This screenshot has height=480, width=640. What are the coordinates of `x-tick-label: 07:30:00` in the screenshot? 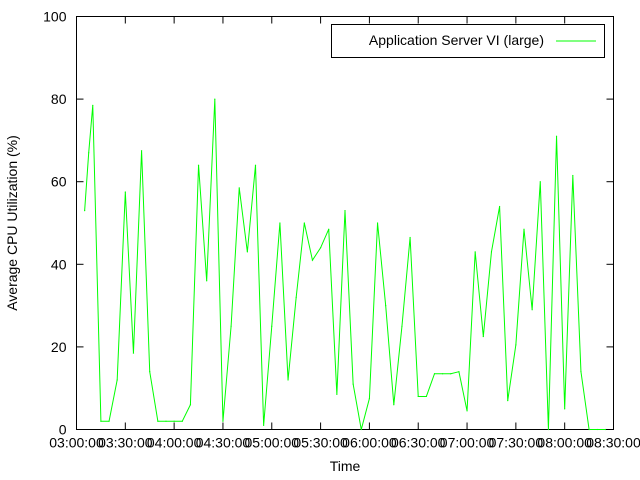 It's located at (516, 443).